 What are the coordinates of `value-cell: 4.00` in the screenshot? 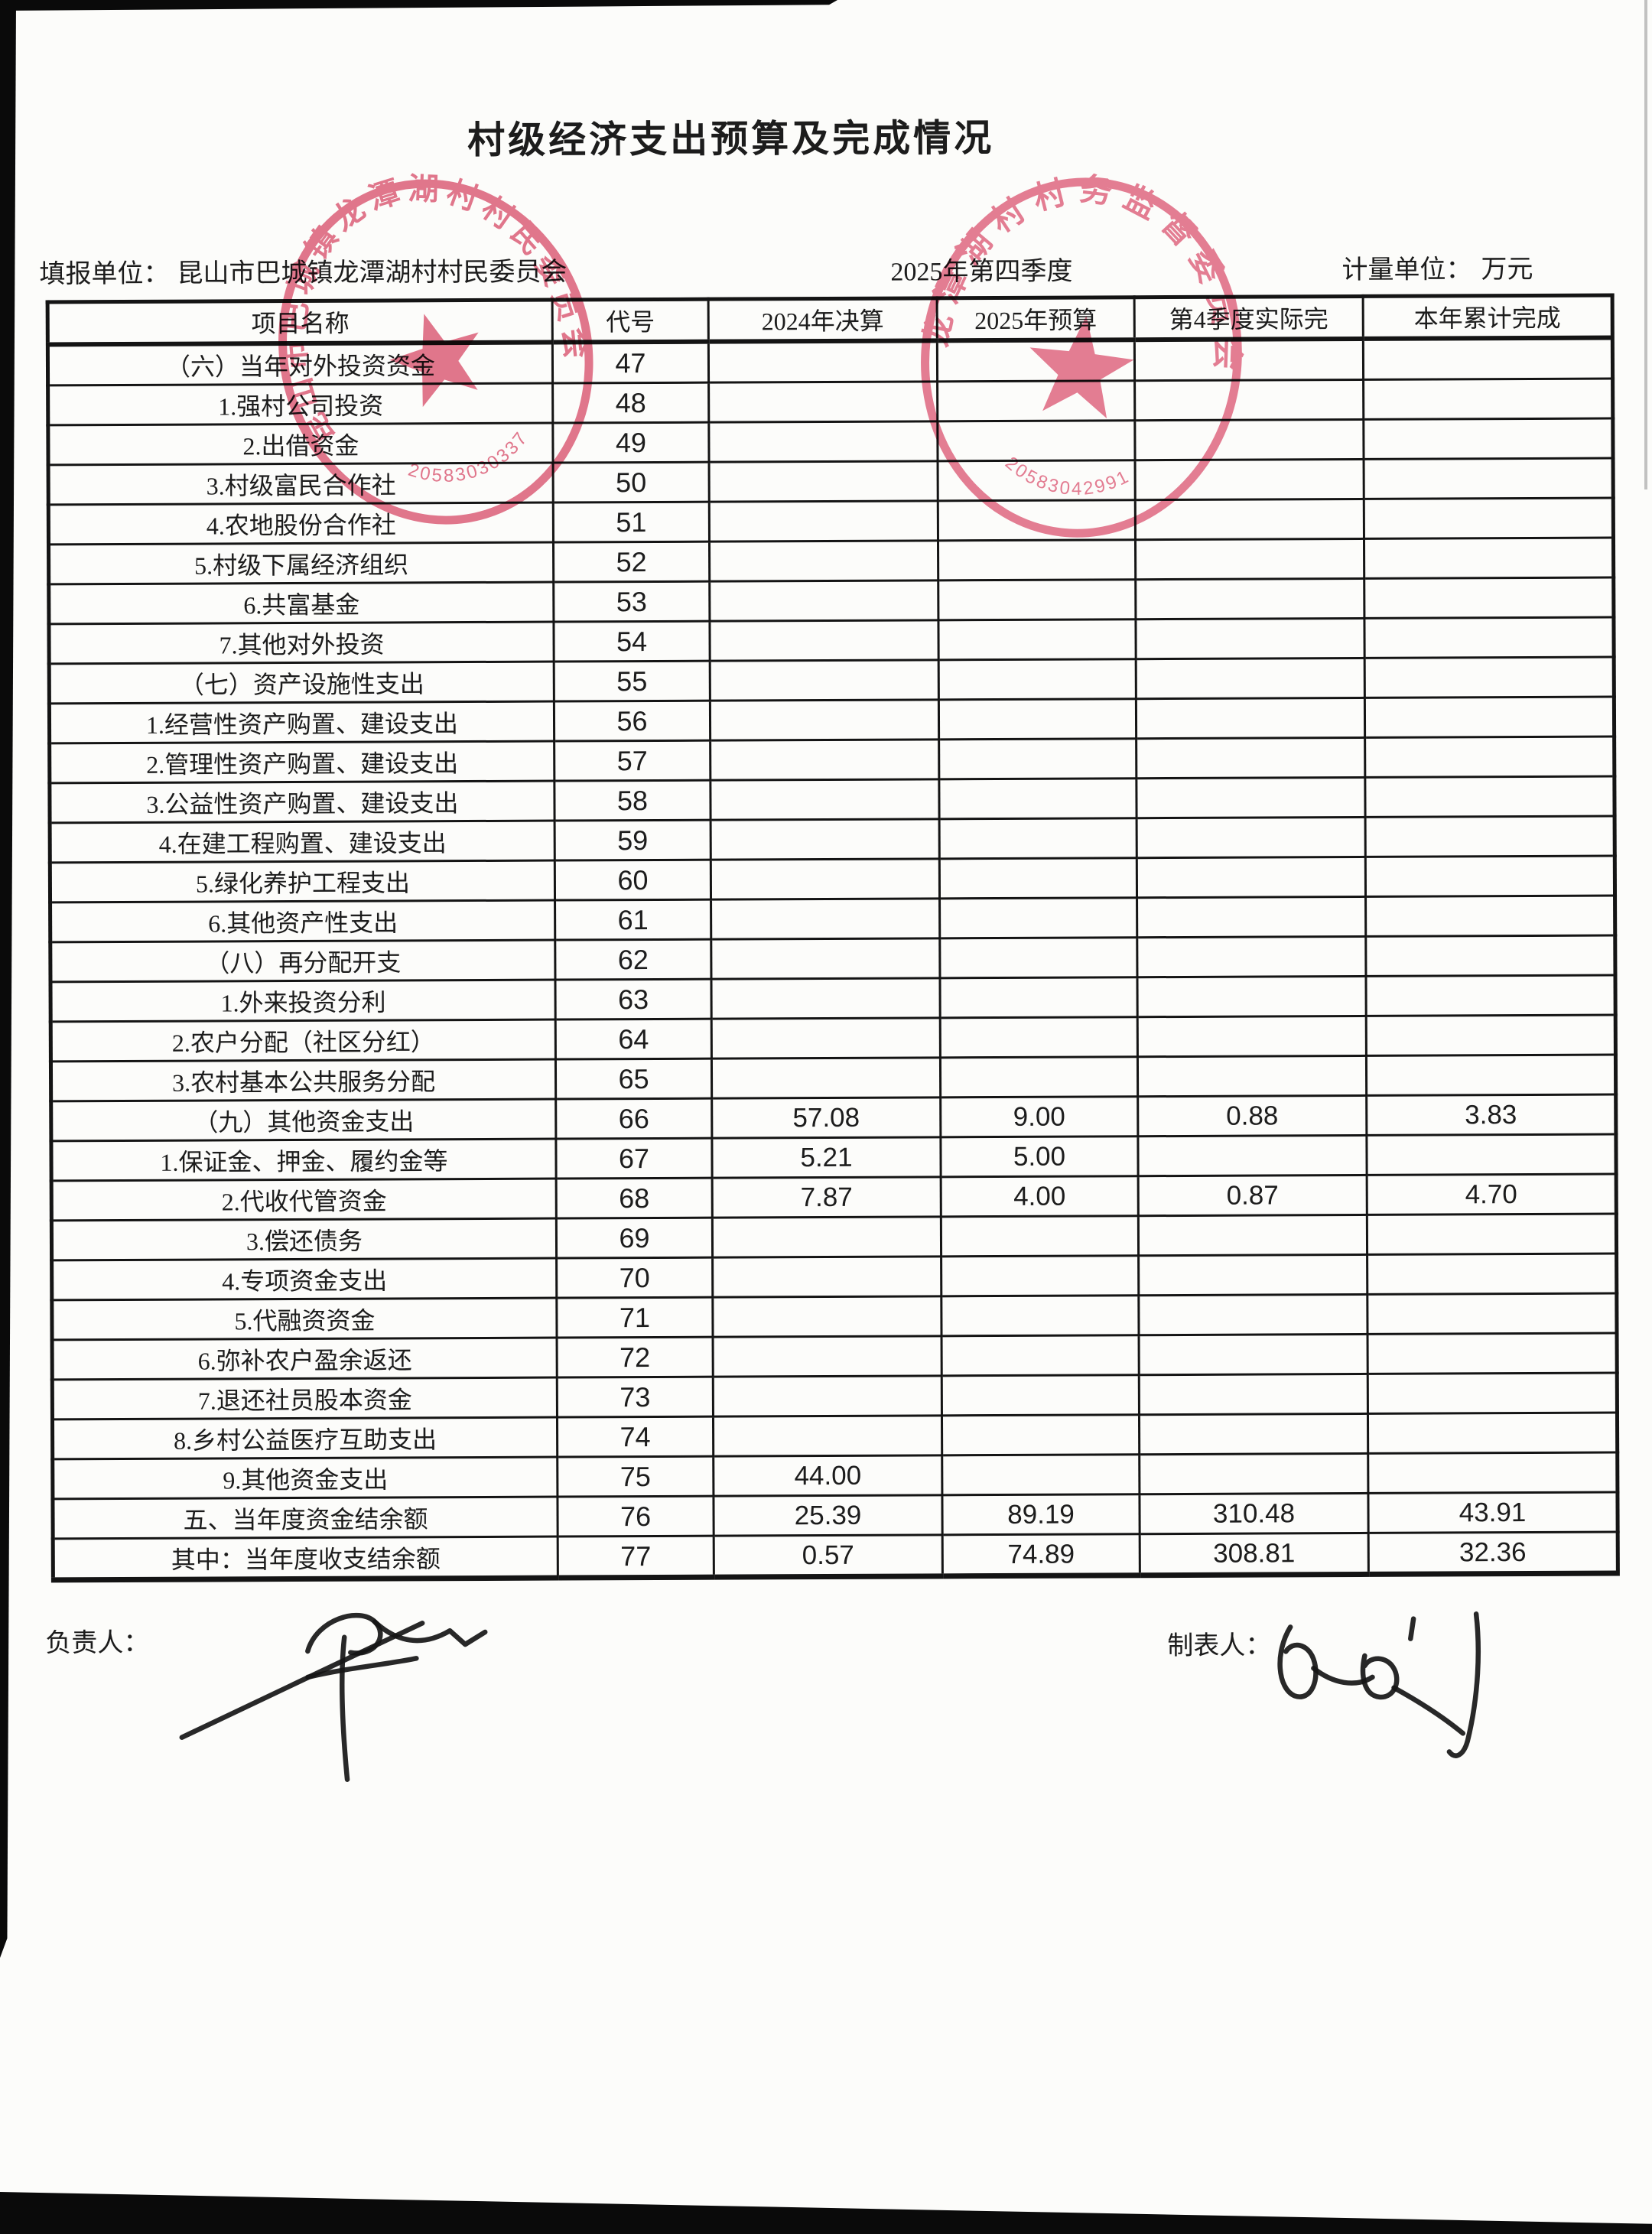 It's located at (1040, 1196).